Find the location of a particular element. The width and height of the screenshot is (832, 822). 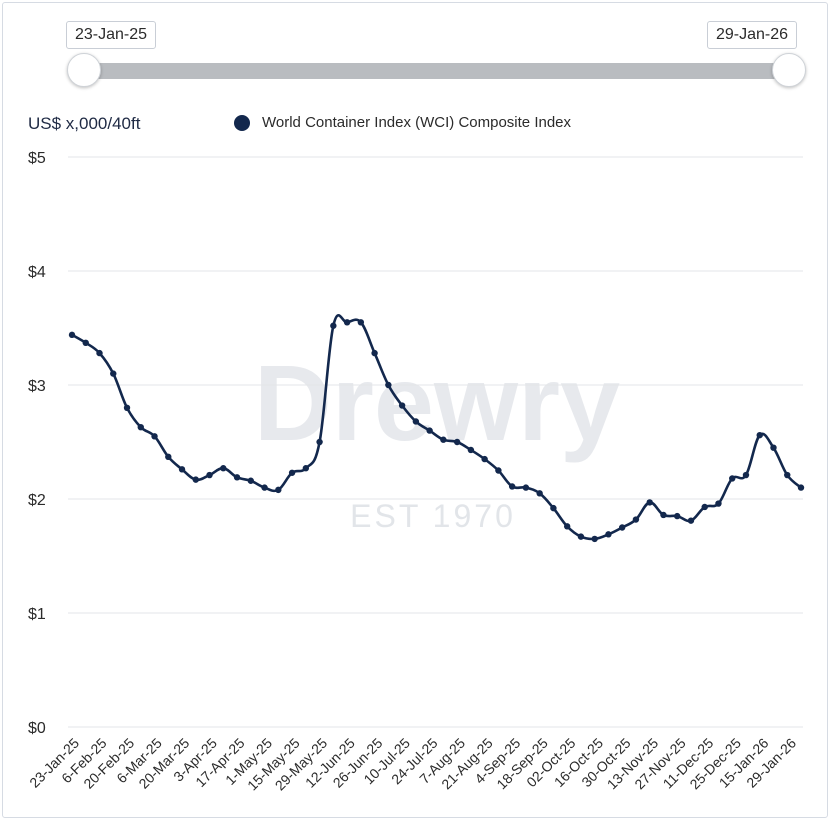

y-tick-label: $4 is located at coordinates (37, 272).